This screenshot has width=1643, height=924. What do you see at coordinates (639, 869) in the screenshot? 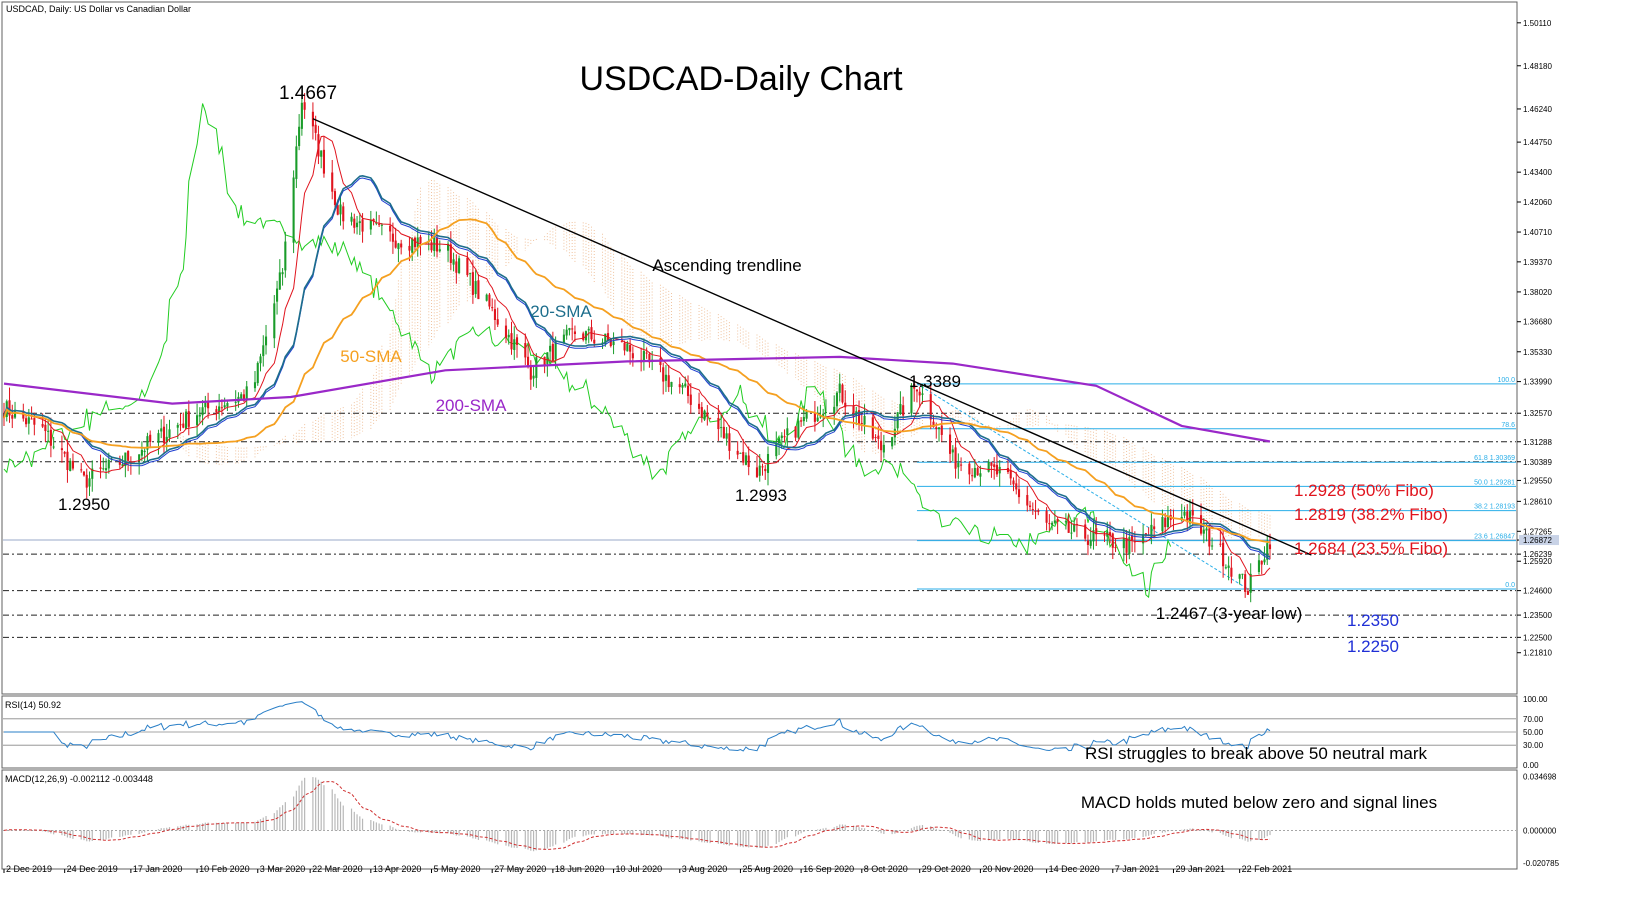
I see `time-tick-label: 10 Jul 2020` at bounding box center [639, 869].